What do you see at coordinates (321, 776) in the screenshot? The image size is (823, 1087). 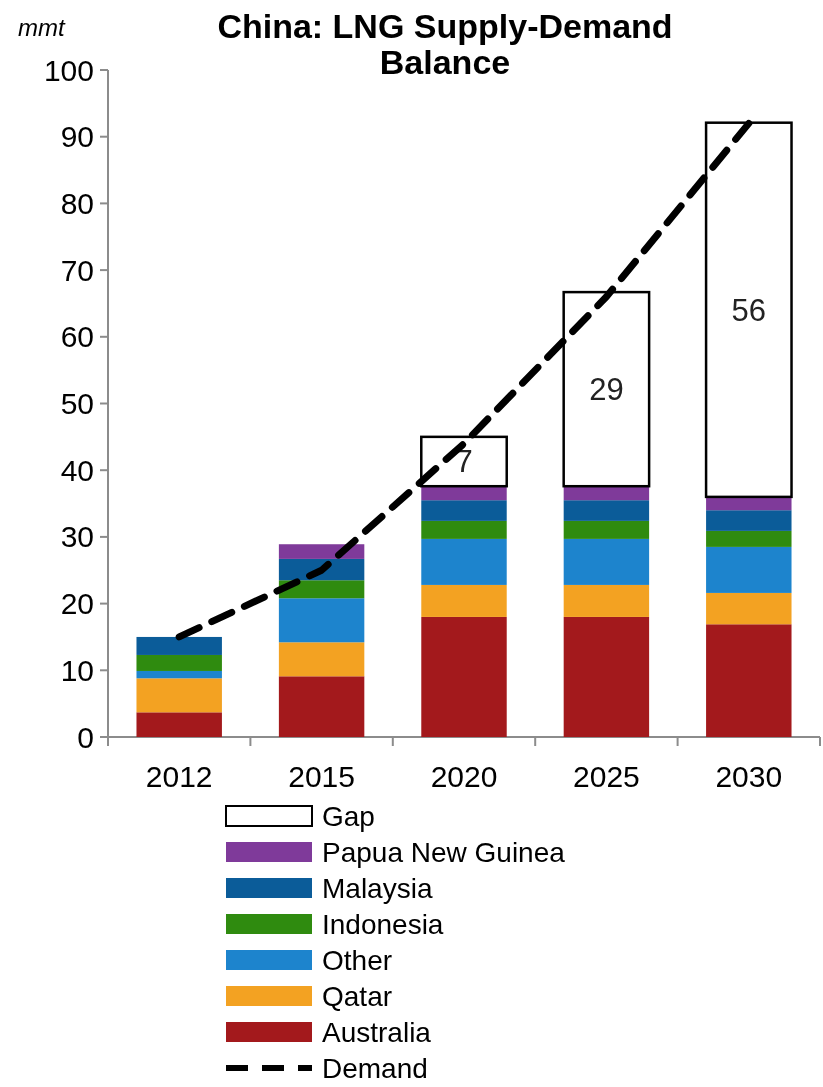 I see `x-tick-label: 2015` at bounding box center [321, 776].